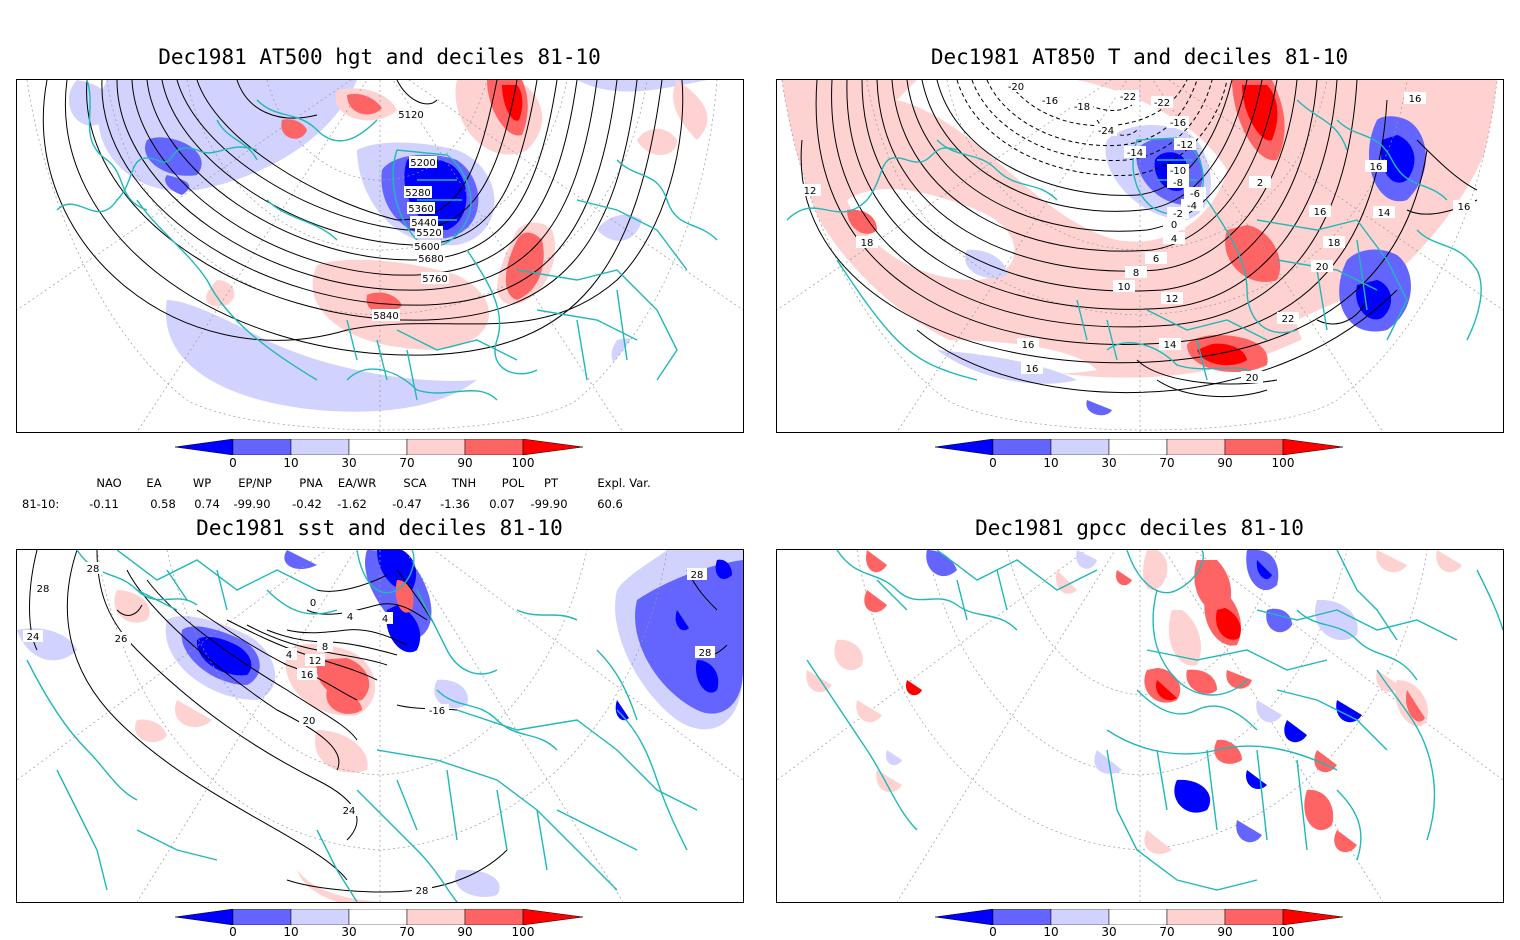 This screenshot has width=1520, height=940. What do you see at coordinates (1174, 238) in the screenshot?
I see `contour-label: 4` at bounding box center [1174, 238].